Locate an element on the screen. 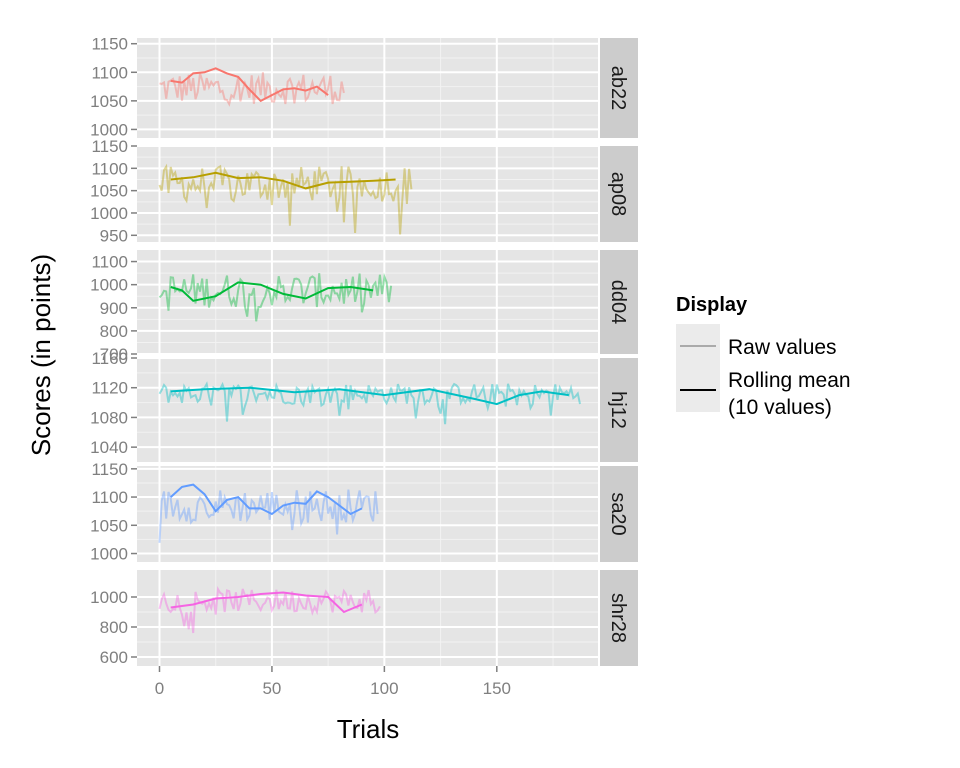  raw-values-line-hj12 is located at coordinates (369, 403).